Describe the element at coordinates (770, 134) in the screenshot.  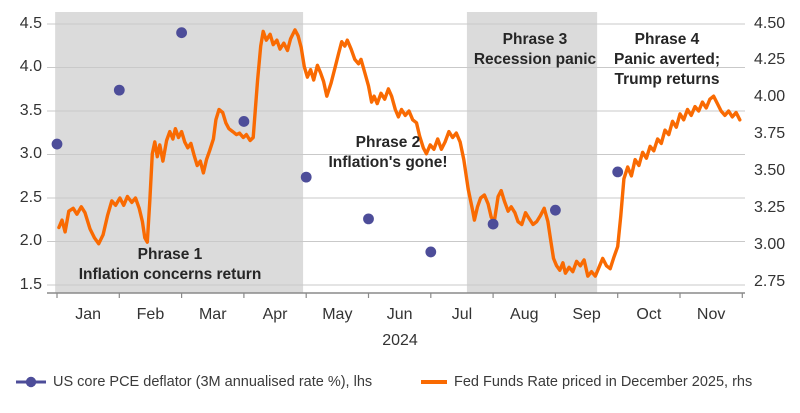
I see `right-axis-tick-label: 3.75` at that location.